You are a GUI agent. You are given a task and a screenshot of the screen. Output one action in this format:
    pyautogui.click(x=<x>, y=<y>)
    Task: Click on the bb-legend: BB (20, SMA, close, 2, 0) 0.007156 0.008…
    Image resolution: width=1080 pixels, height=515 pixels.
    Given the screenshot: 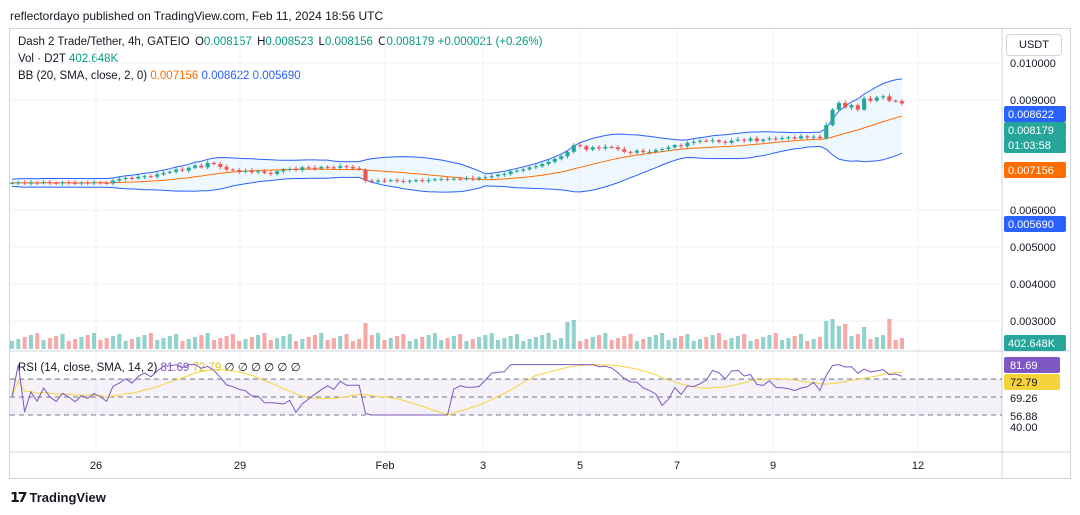 What is the action you would take?
    pyautogui.click(x=159, y=76)
    